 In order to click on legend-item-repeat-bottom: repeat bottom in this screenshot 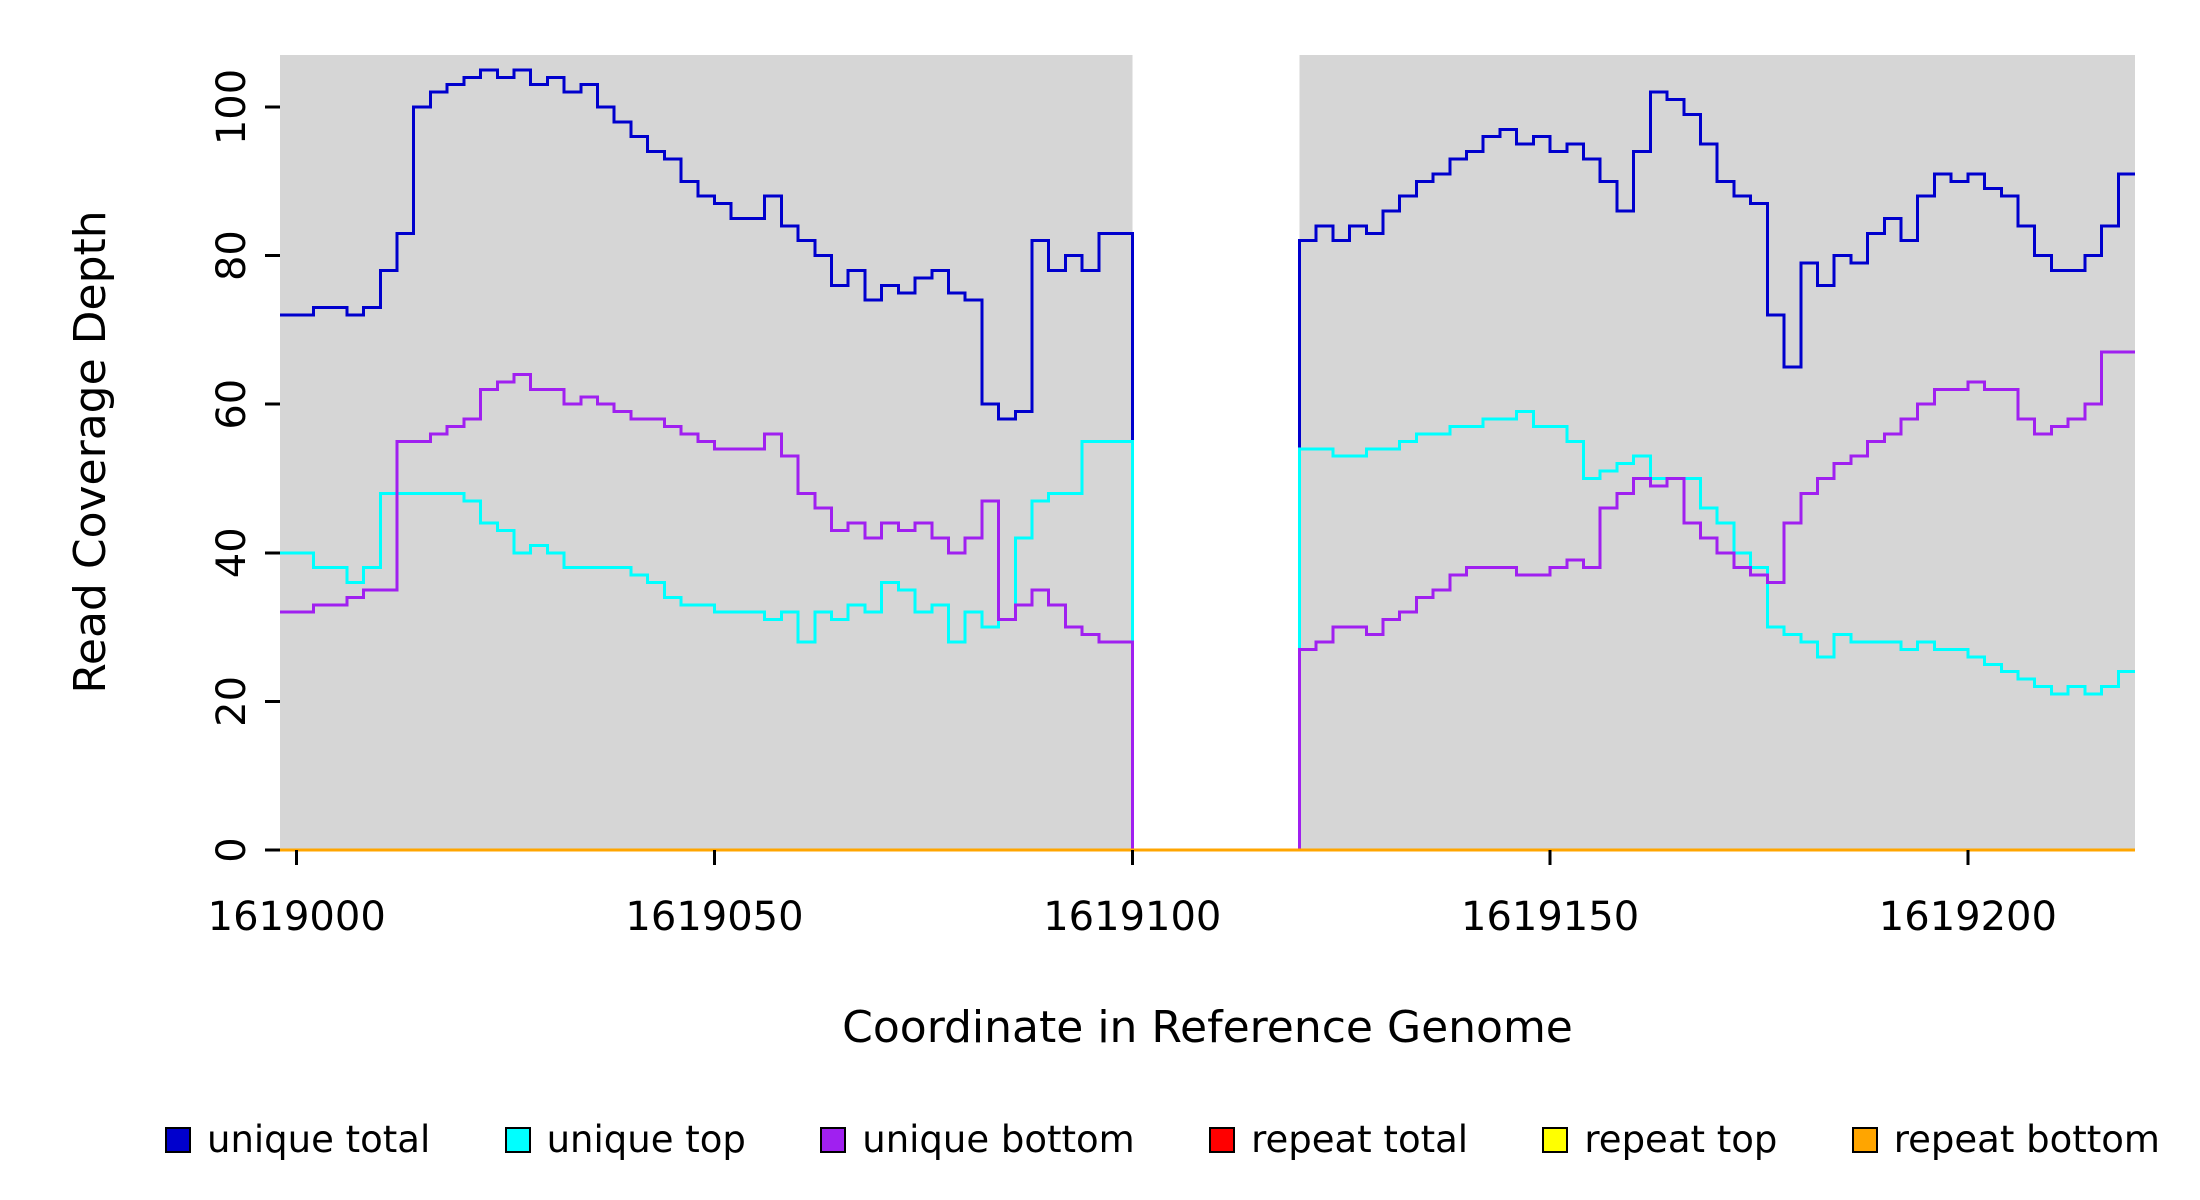, I will do `click(2005, 1139)`.